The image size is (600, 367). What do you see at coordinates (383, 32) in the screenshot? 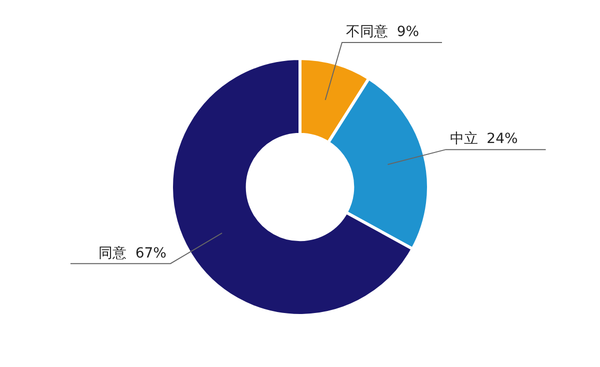
I see `slice-label: 不同意 9%` at bounding box center [383, 32].